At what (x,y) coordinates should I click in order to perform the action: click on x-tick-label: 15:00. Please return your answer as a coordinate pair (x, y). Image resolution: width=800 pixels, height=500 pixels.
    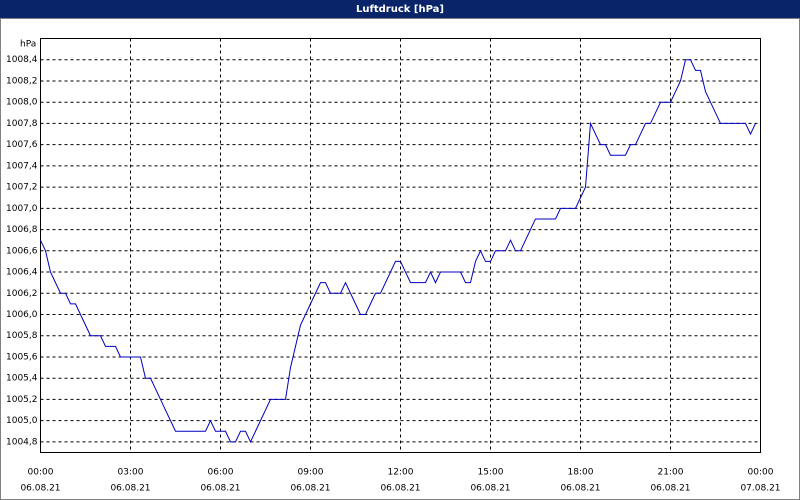
    Looking at the image, I should click on (491, 473).